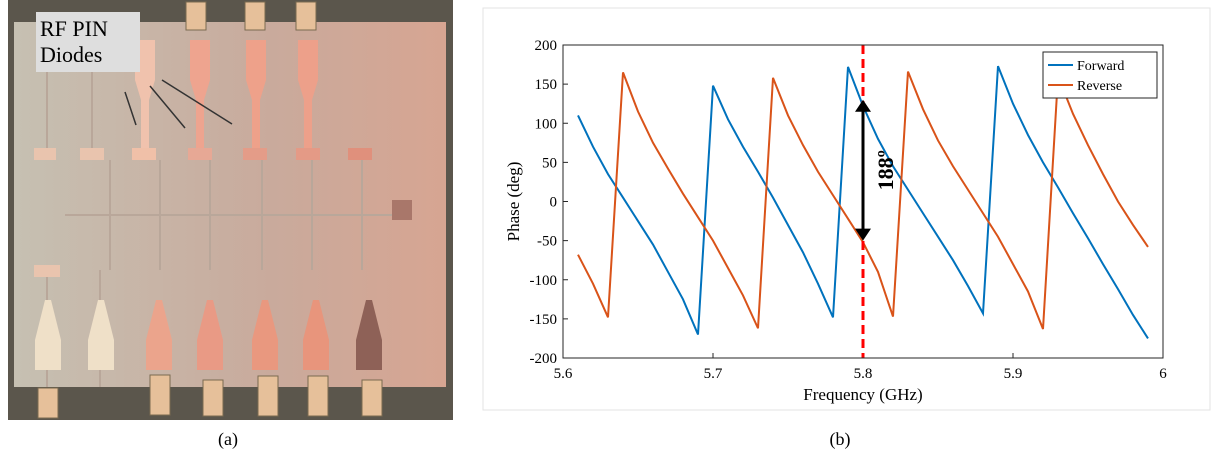 The height and width of the screenshot is (462, 1229). I want to click on callout-box, so click(88, 42).